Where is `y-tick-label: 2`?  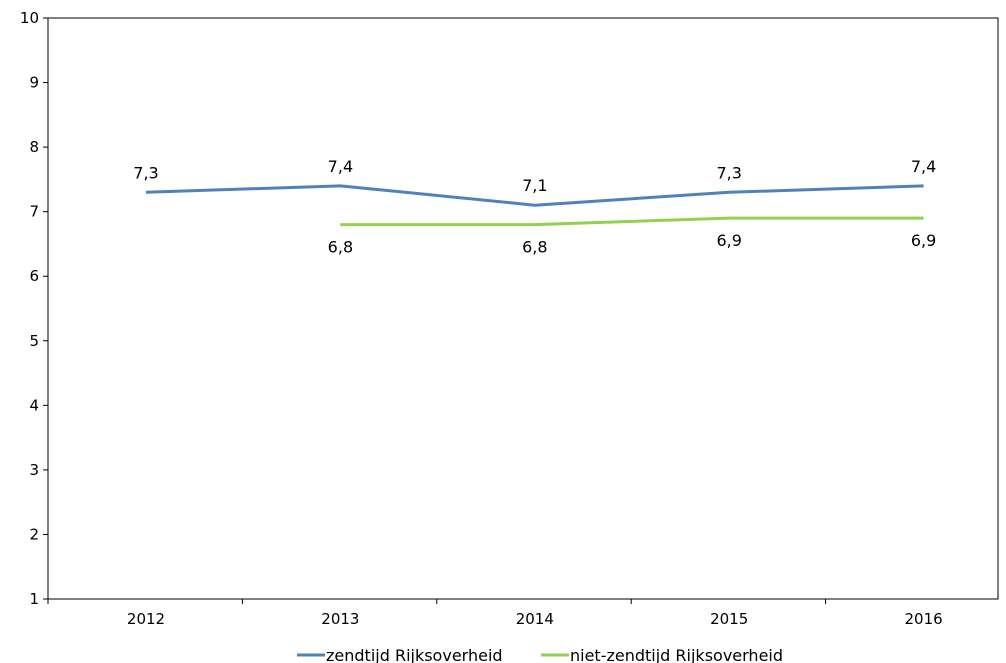
y-tick-label: 2 is located at coordinates (34, 534).